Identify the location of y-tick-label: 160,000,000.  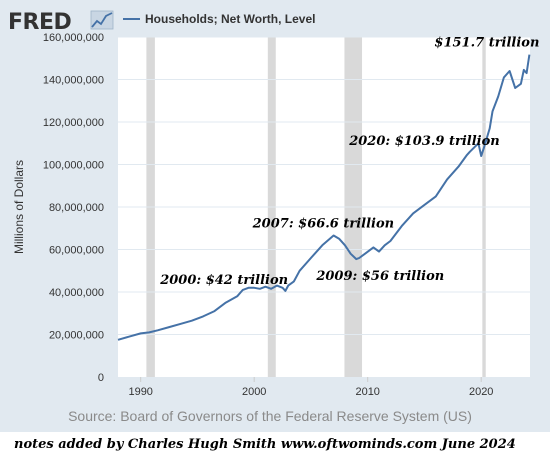
(73, 38).